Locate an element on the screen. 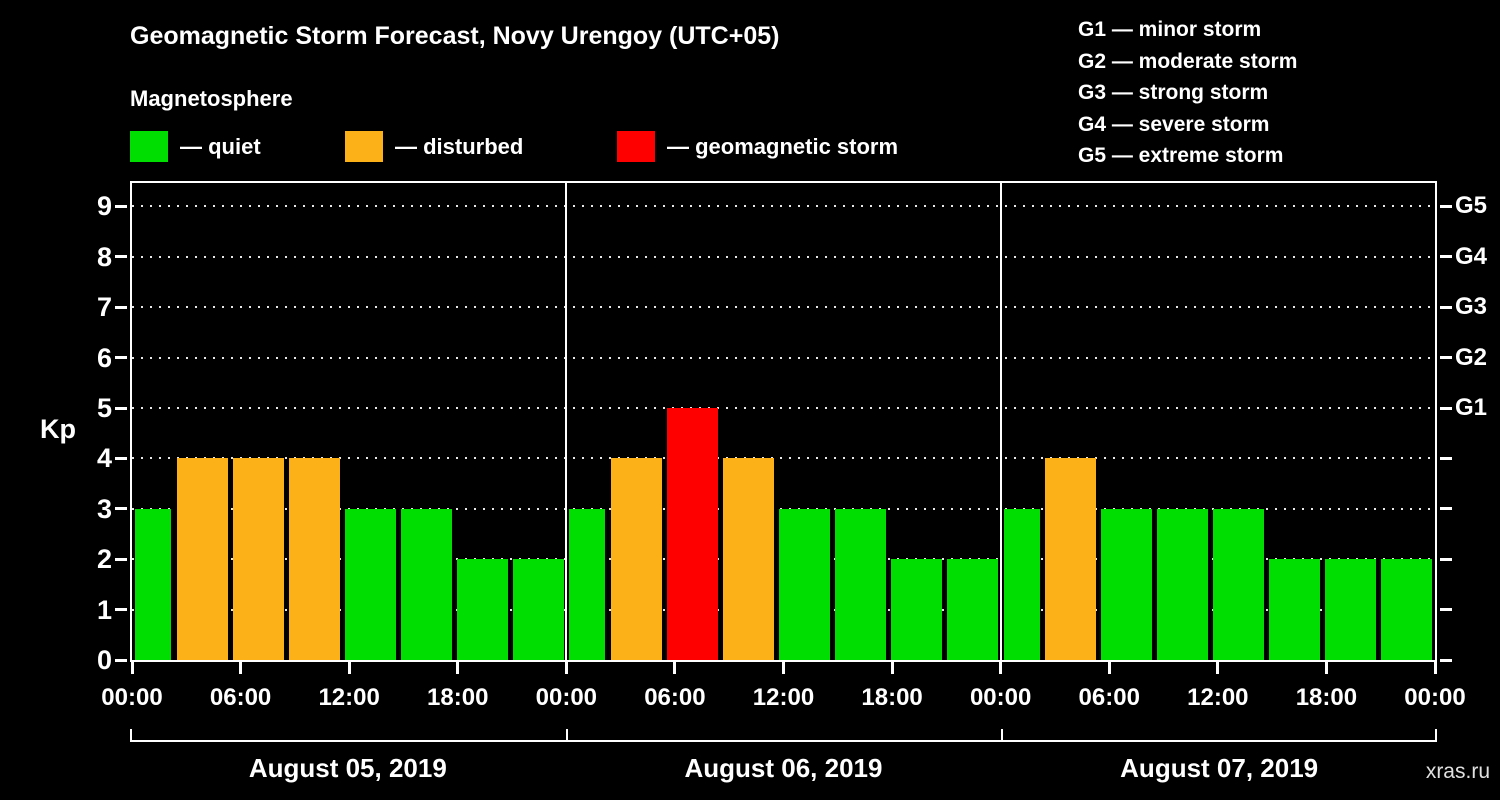 This screenshot has width=1500, height=800. g-level-label: G5 is located at coordinates (1471, 206).